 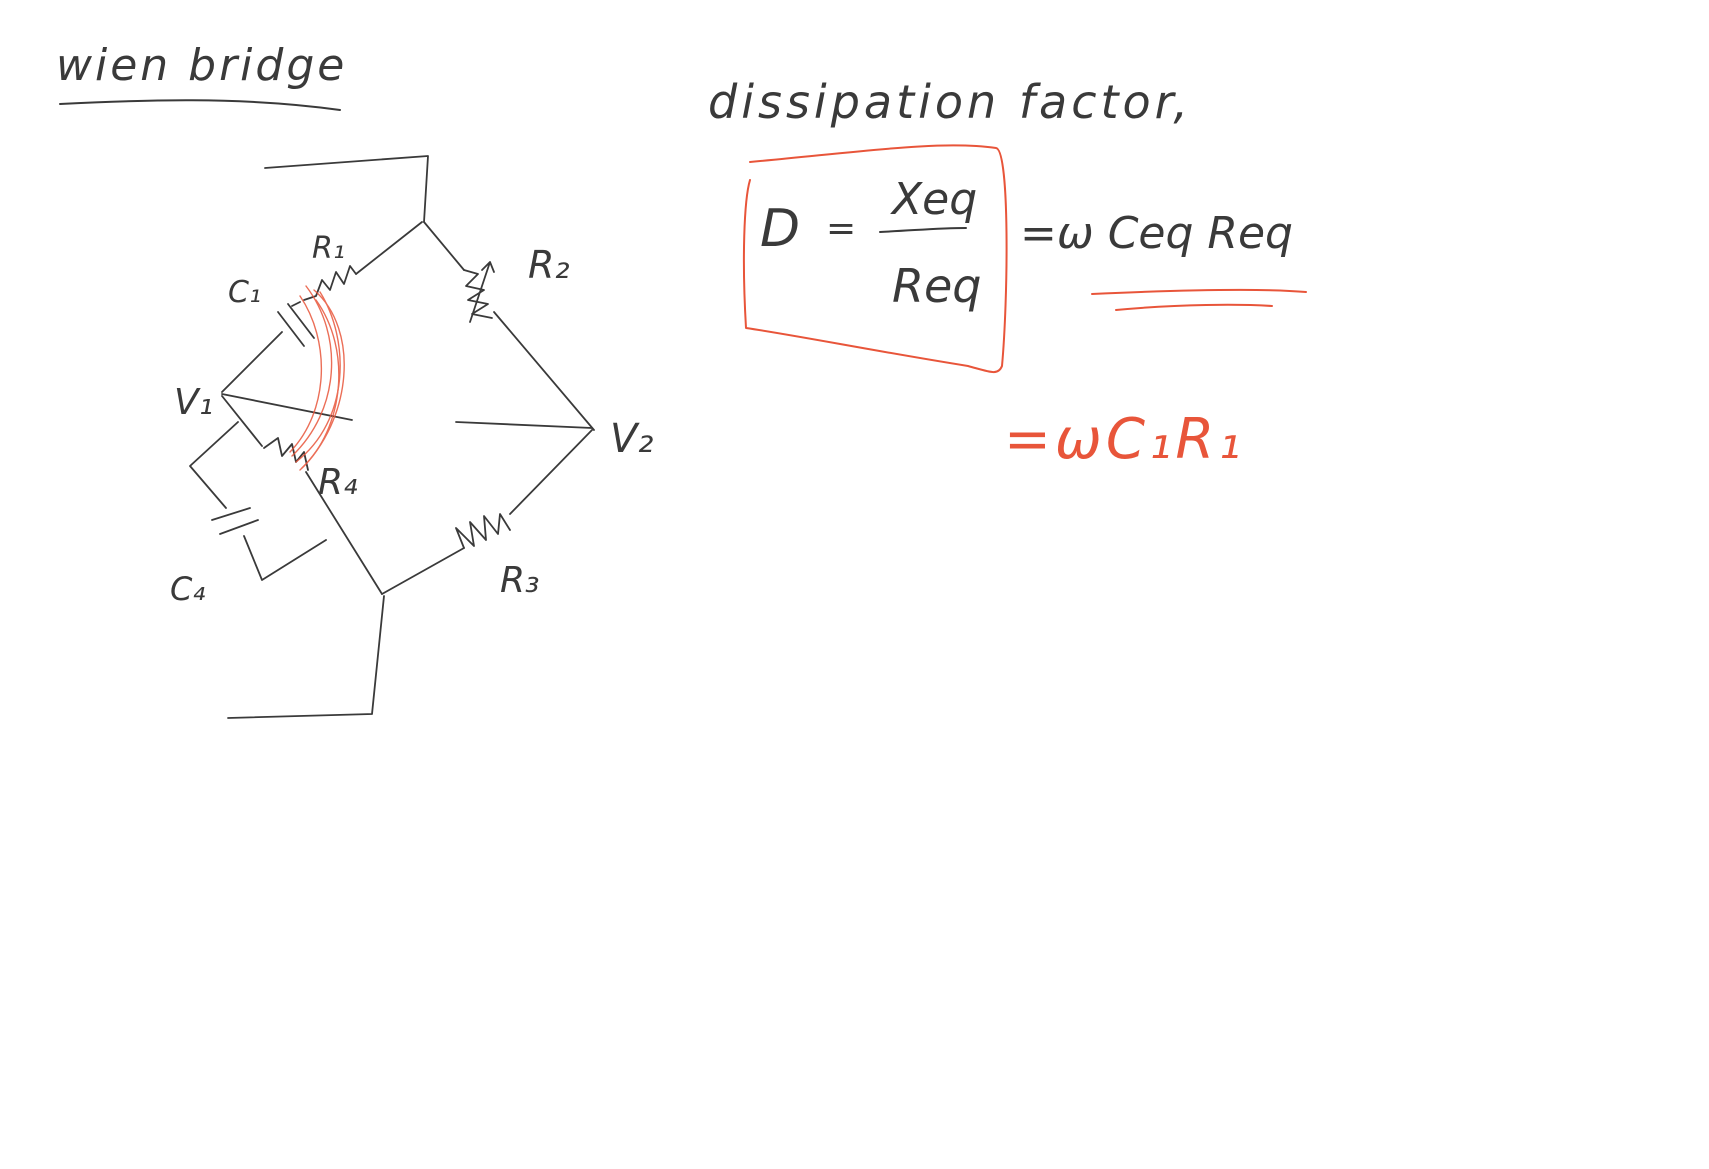 I want to click on label-c1: C₁, so click(x=244, y=292).